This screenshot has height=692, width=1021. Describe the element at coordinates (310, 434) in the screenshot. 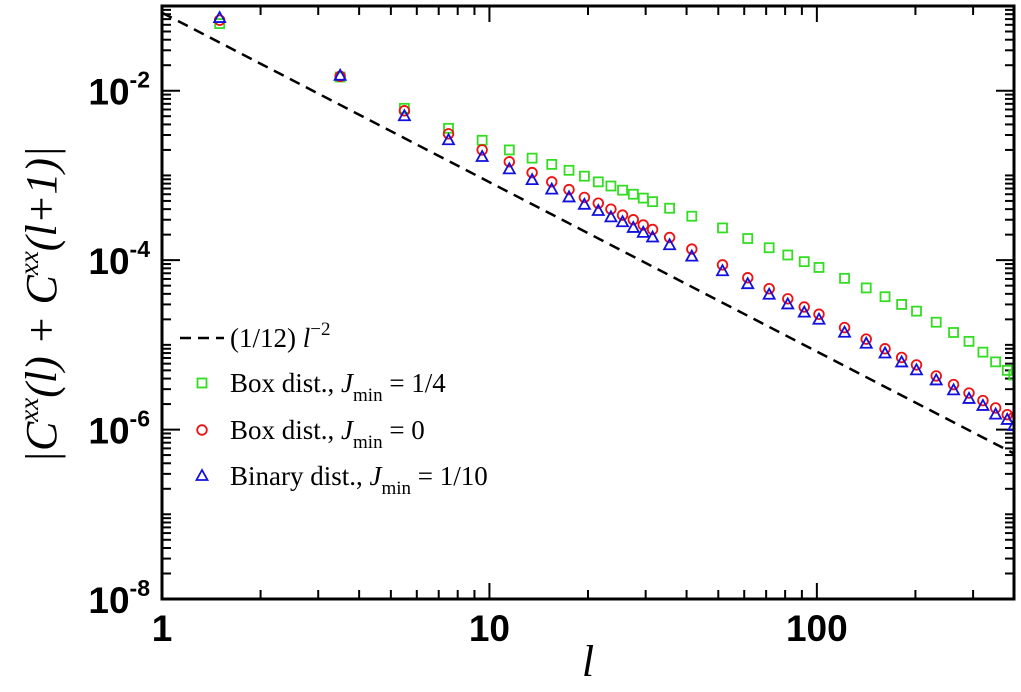

I see `legend-item: Box dist., Jmin = 0` at that location.